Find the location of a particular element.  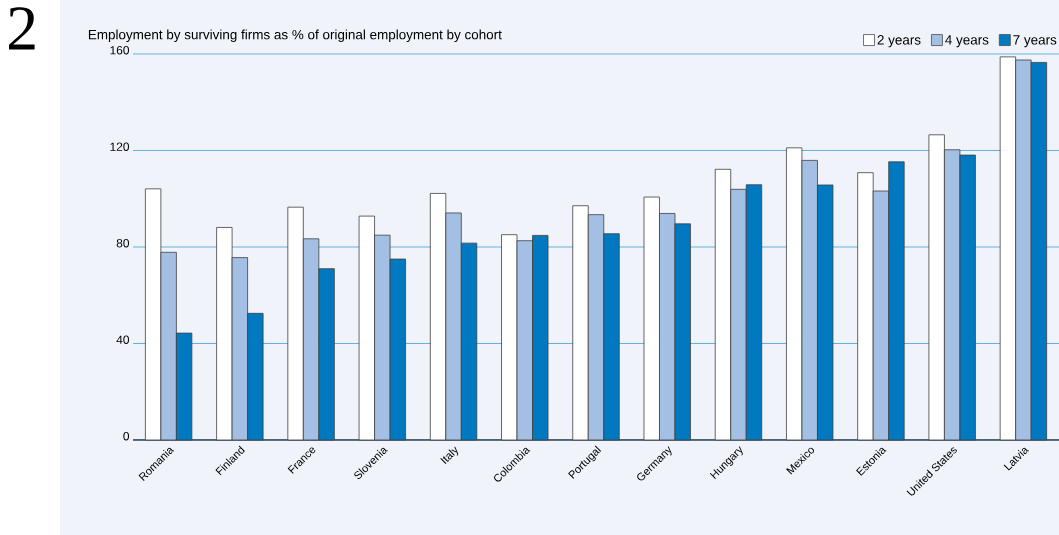

y-tick-label: 40 is located at coordinates (123, 339).